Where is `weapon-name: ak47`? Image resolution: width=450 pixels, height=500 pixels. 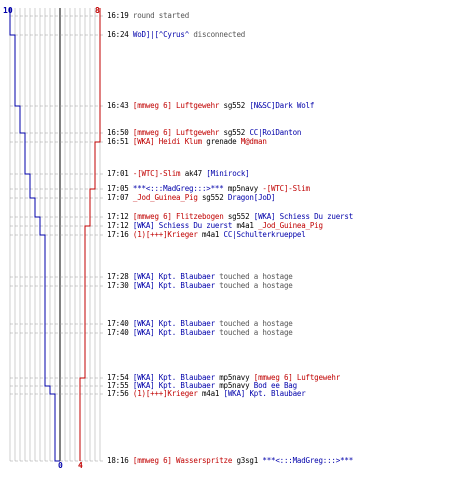
weapon-name: ak47 is located at coordinates (193, 173).